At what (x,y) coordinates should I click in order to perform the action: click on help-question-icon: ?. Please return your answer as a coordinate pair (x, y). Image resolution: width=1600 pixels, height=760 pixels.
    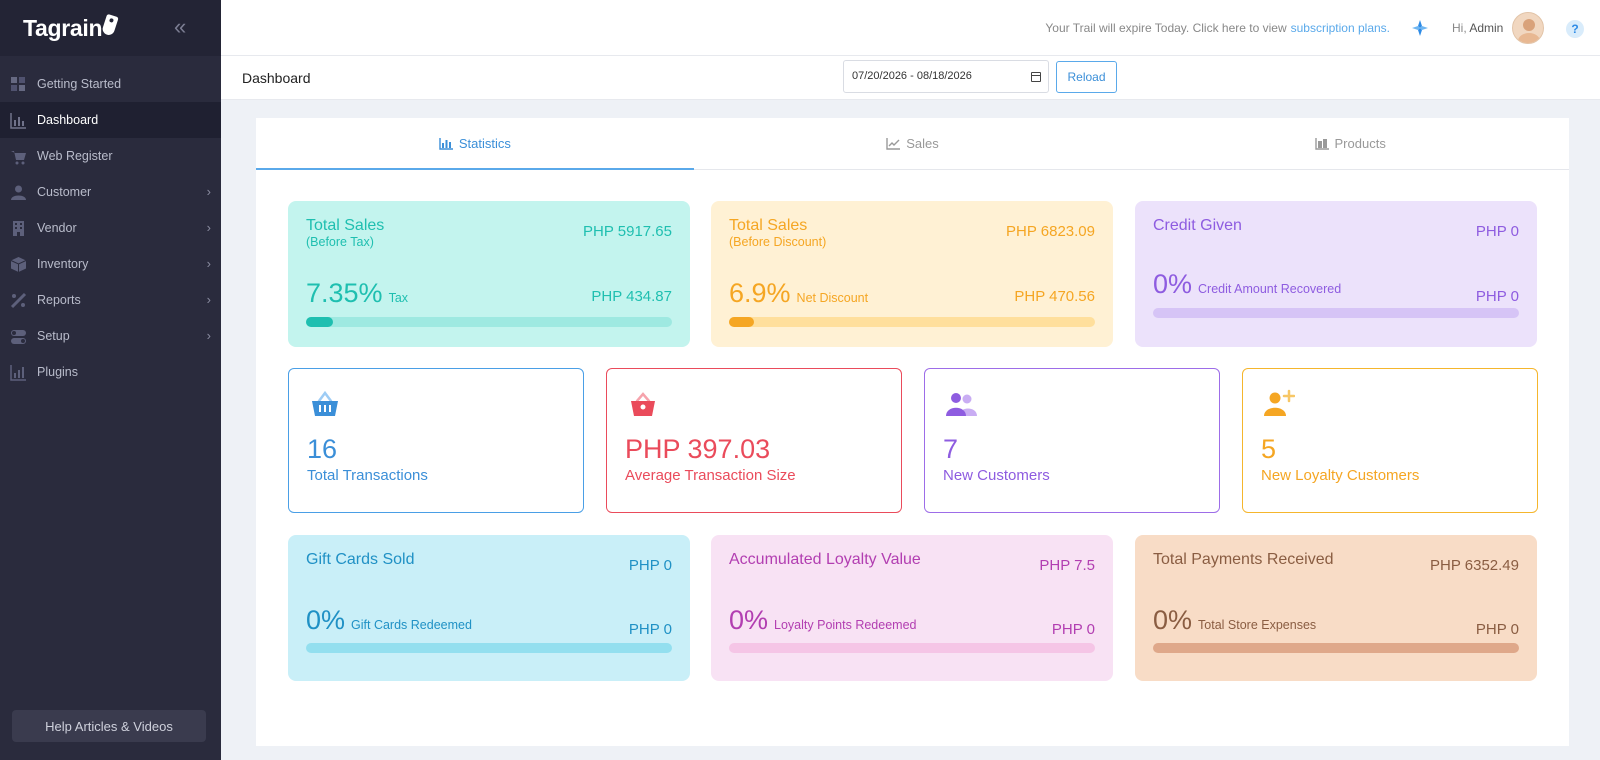
    Looking at the image, I should click on (1575, 29).